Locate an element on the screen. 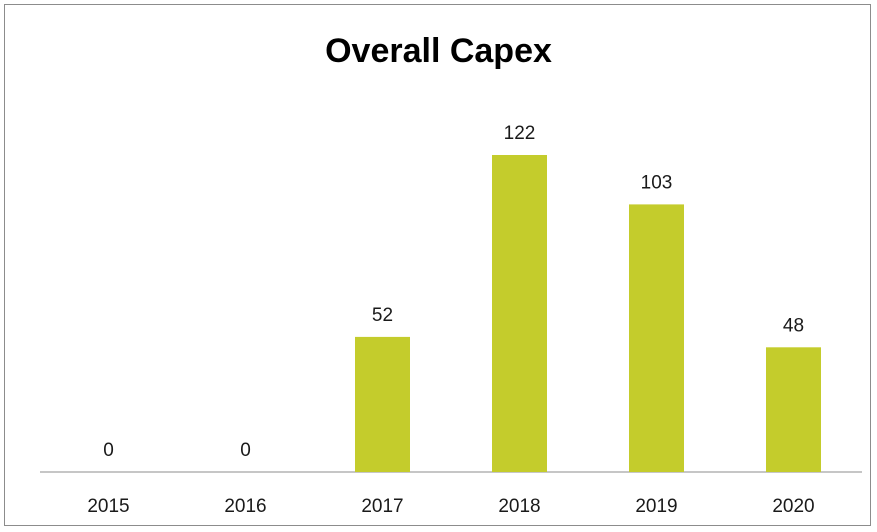 The width and height of the screenshot is (877, 532). chart-title: Overall Capex is located at coordinates (438, 51).